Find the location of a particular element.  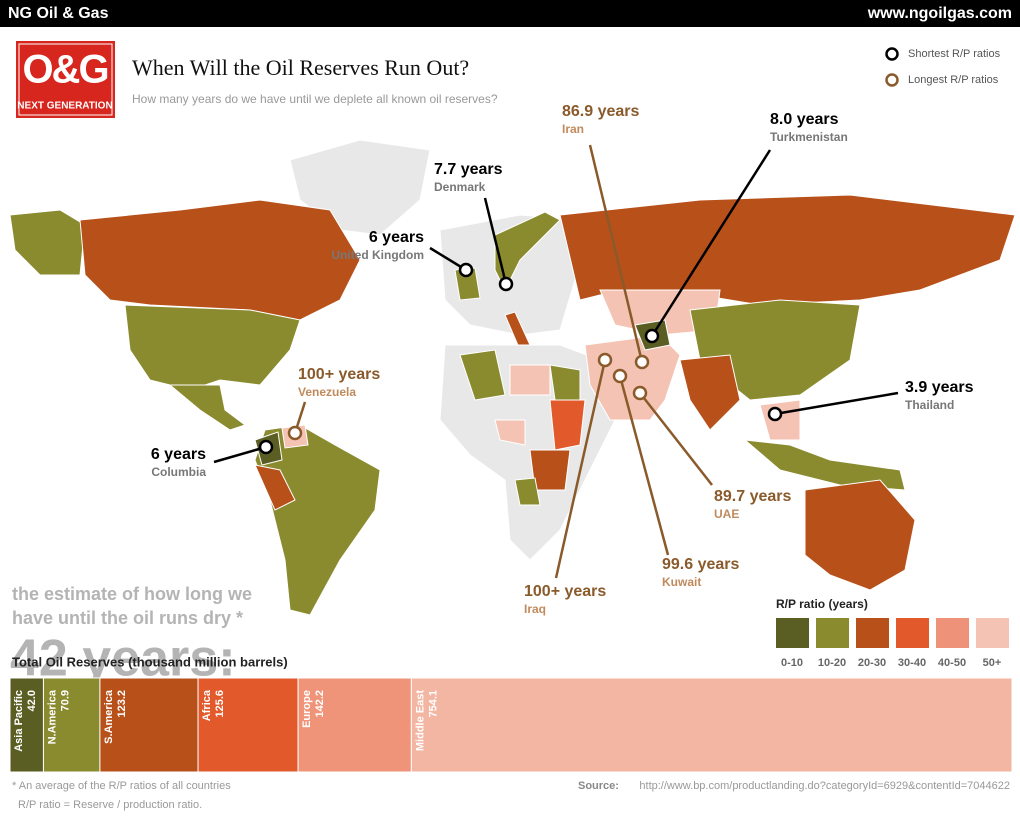

callout-country: Kuwait is located at coordinates (681, 582).